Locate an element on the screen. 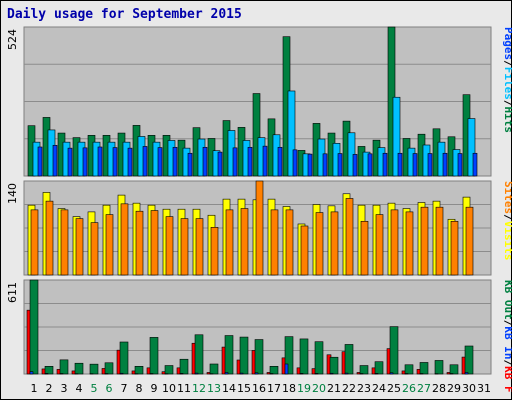 The width and height of the screenshot is (512, 400). side-label-visits: Sites/Visits is located at coordinates (507, 221).